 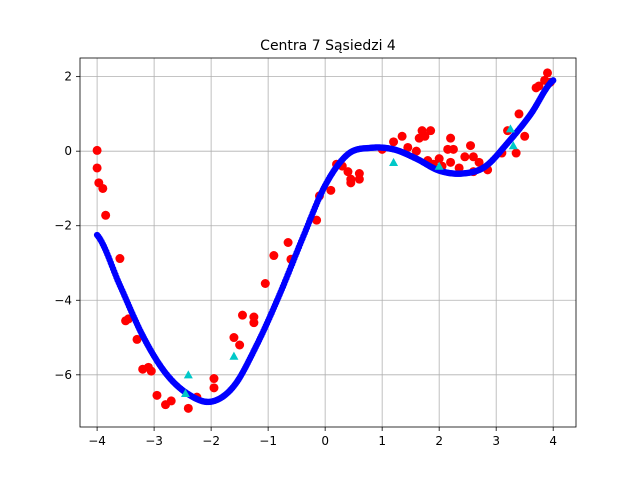 What do you see at coordinates (63, 375) in the screenshot?
I see `y-tick-label: −6` at bounding box center [63, 375].